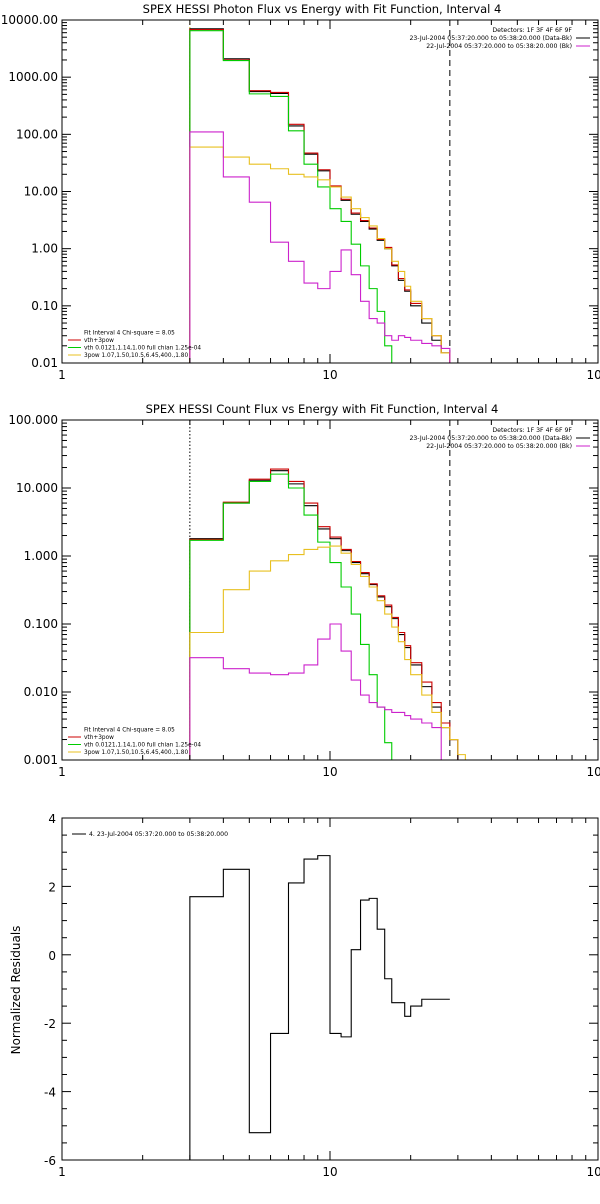 Image resolution: width=600 pixels, height=1204 pixels. What do you see at coordinates (50, 1093) in the screenshot?
I see `y-tick-label: -4` at bounding box center [50, 1093].